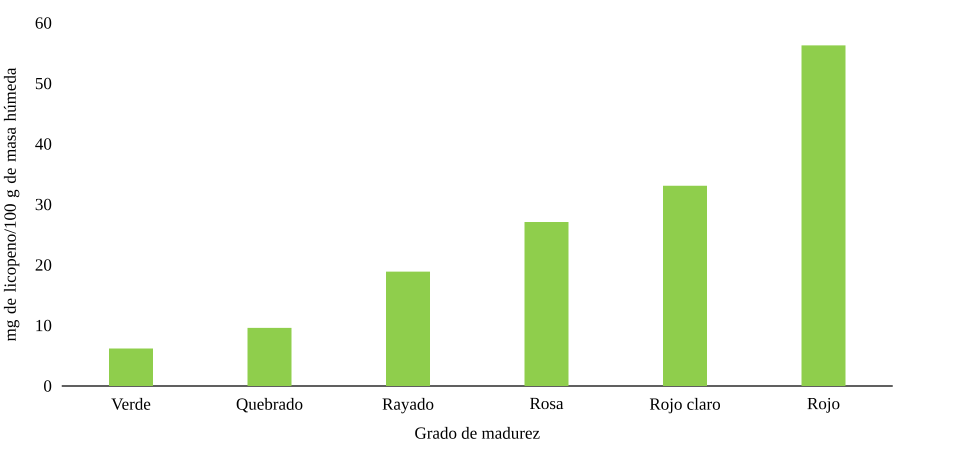 The width and height of the screenshot is (977, 461). I want to click on x-tick-label: Rosa, so click(547, 404).